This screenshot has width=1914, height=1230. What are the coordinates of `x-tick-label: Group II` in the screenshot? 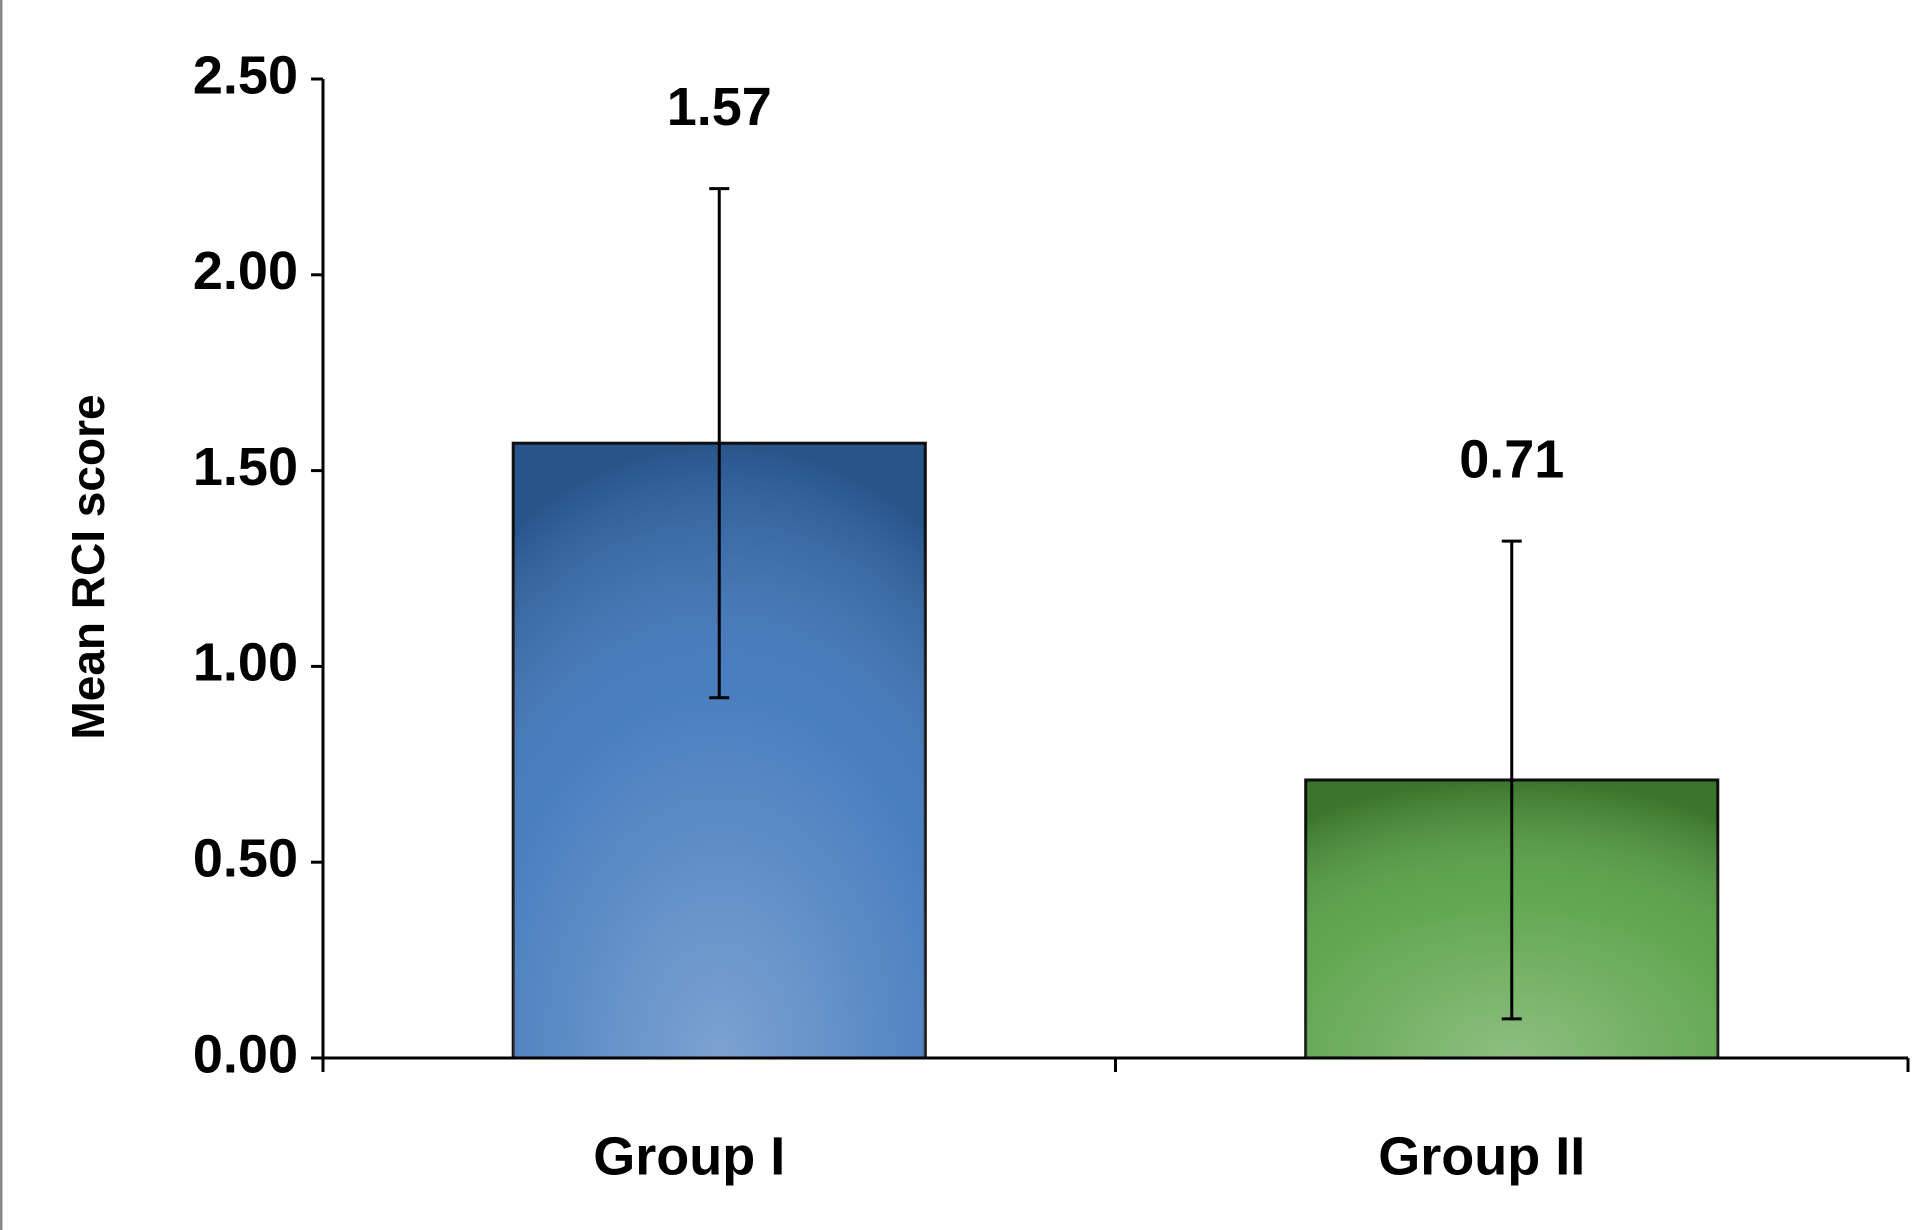 It's located at (1481, 1156).